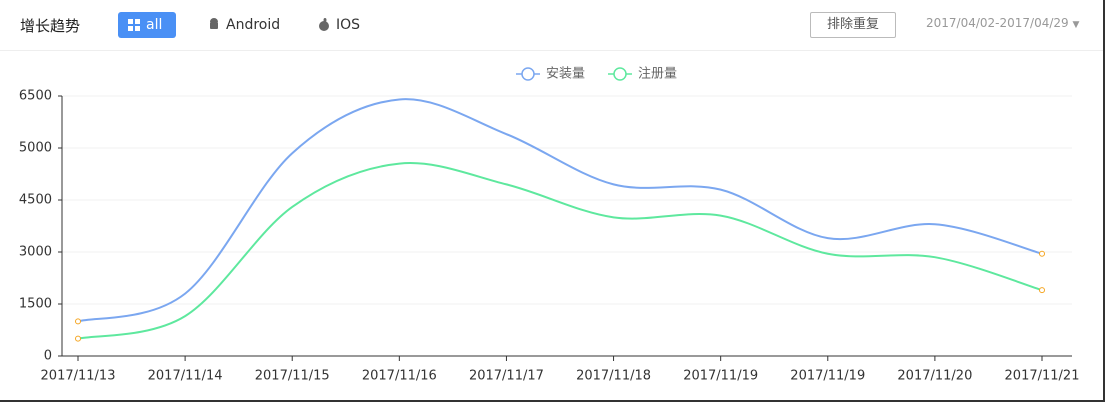  What do you see at coordinates (292, 376) in the screenshot?
I see `x-tick-label: 2017/11/15` at bounding box center [292, 376].